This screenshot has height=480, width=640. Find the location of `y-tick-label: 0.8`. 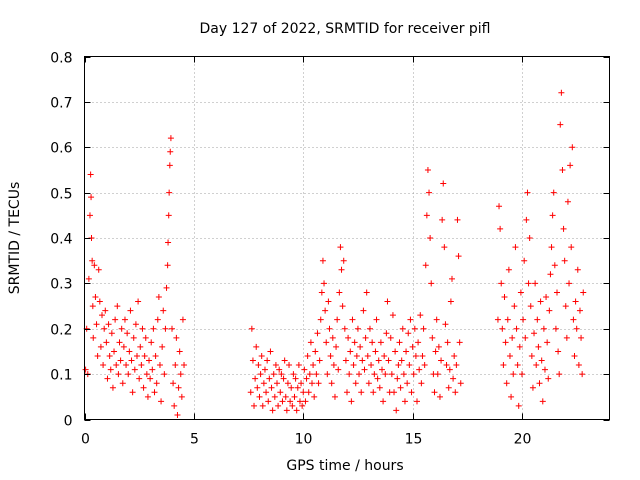

y-tick-label: 0.8 is located at coordinates (61, 59).